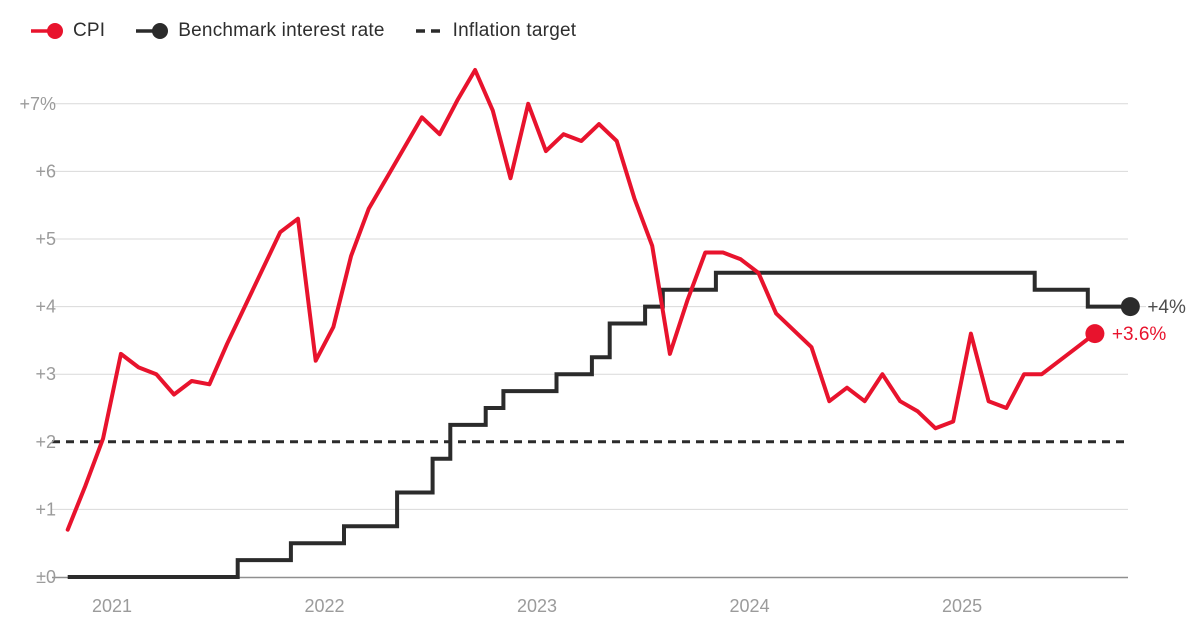 This screenshot has width=1200, height=634. Describe the element at coordinates (67, 31) in the screenshot. I see `legend-item-cpi: CPI` at that location.